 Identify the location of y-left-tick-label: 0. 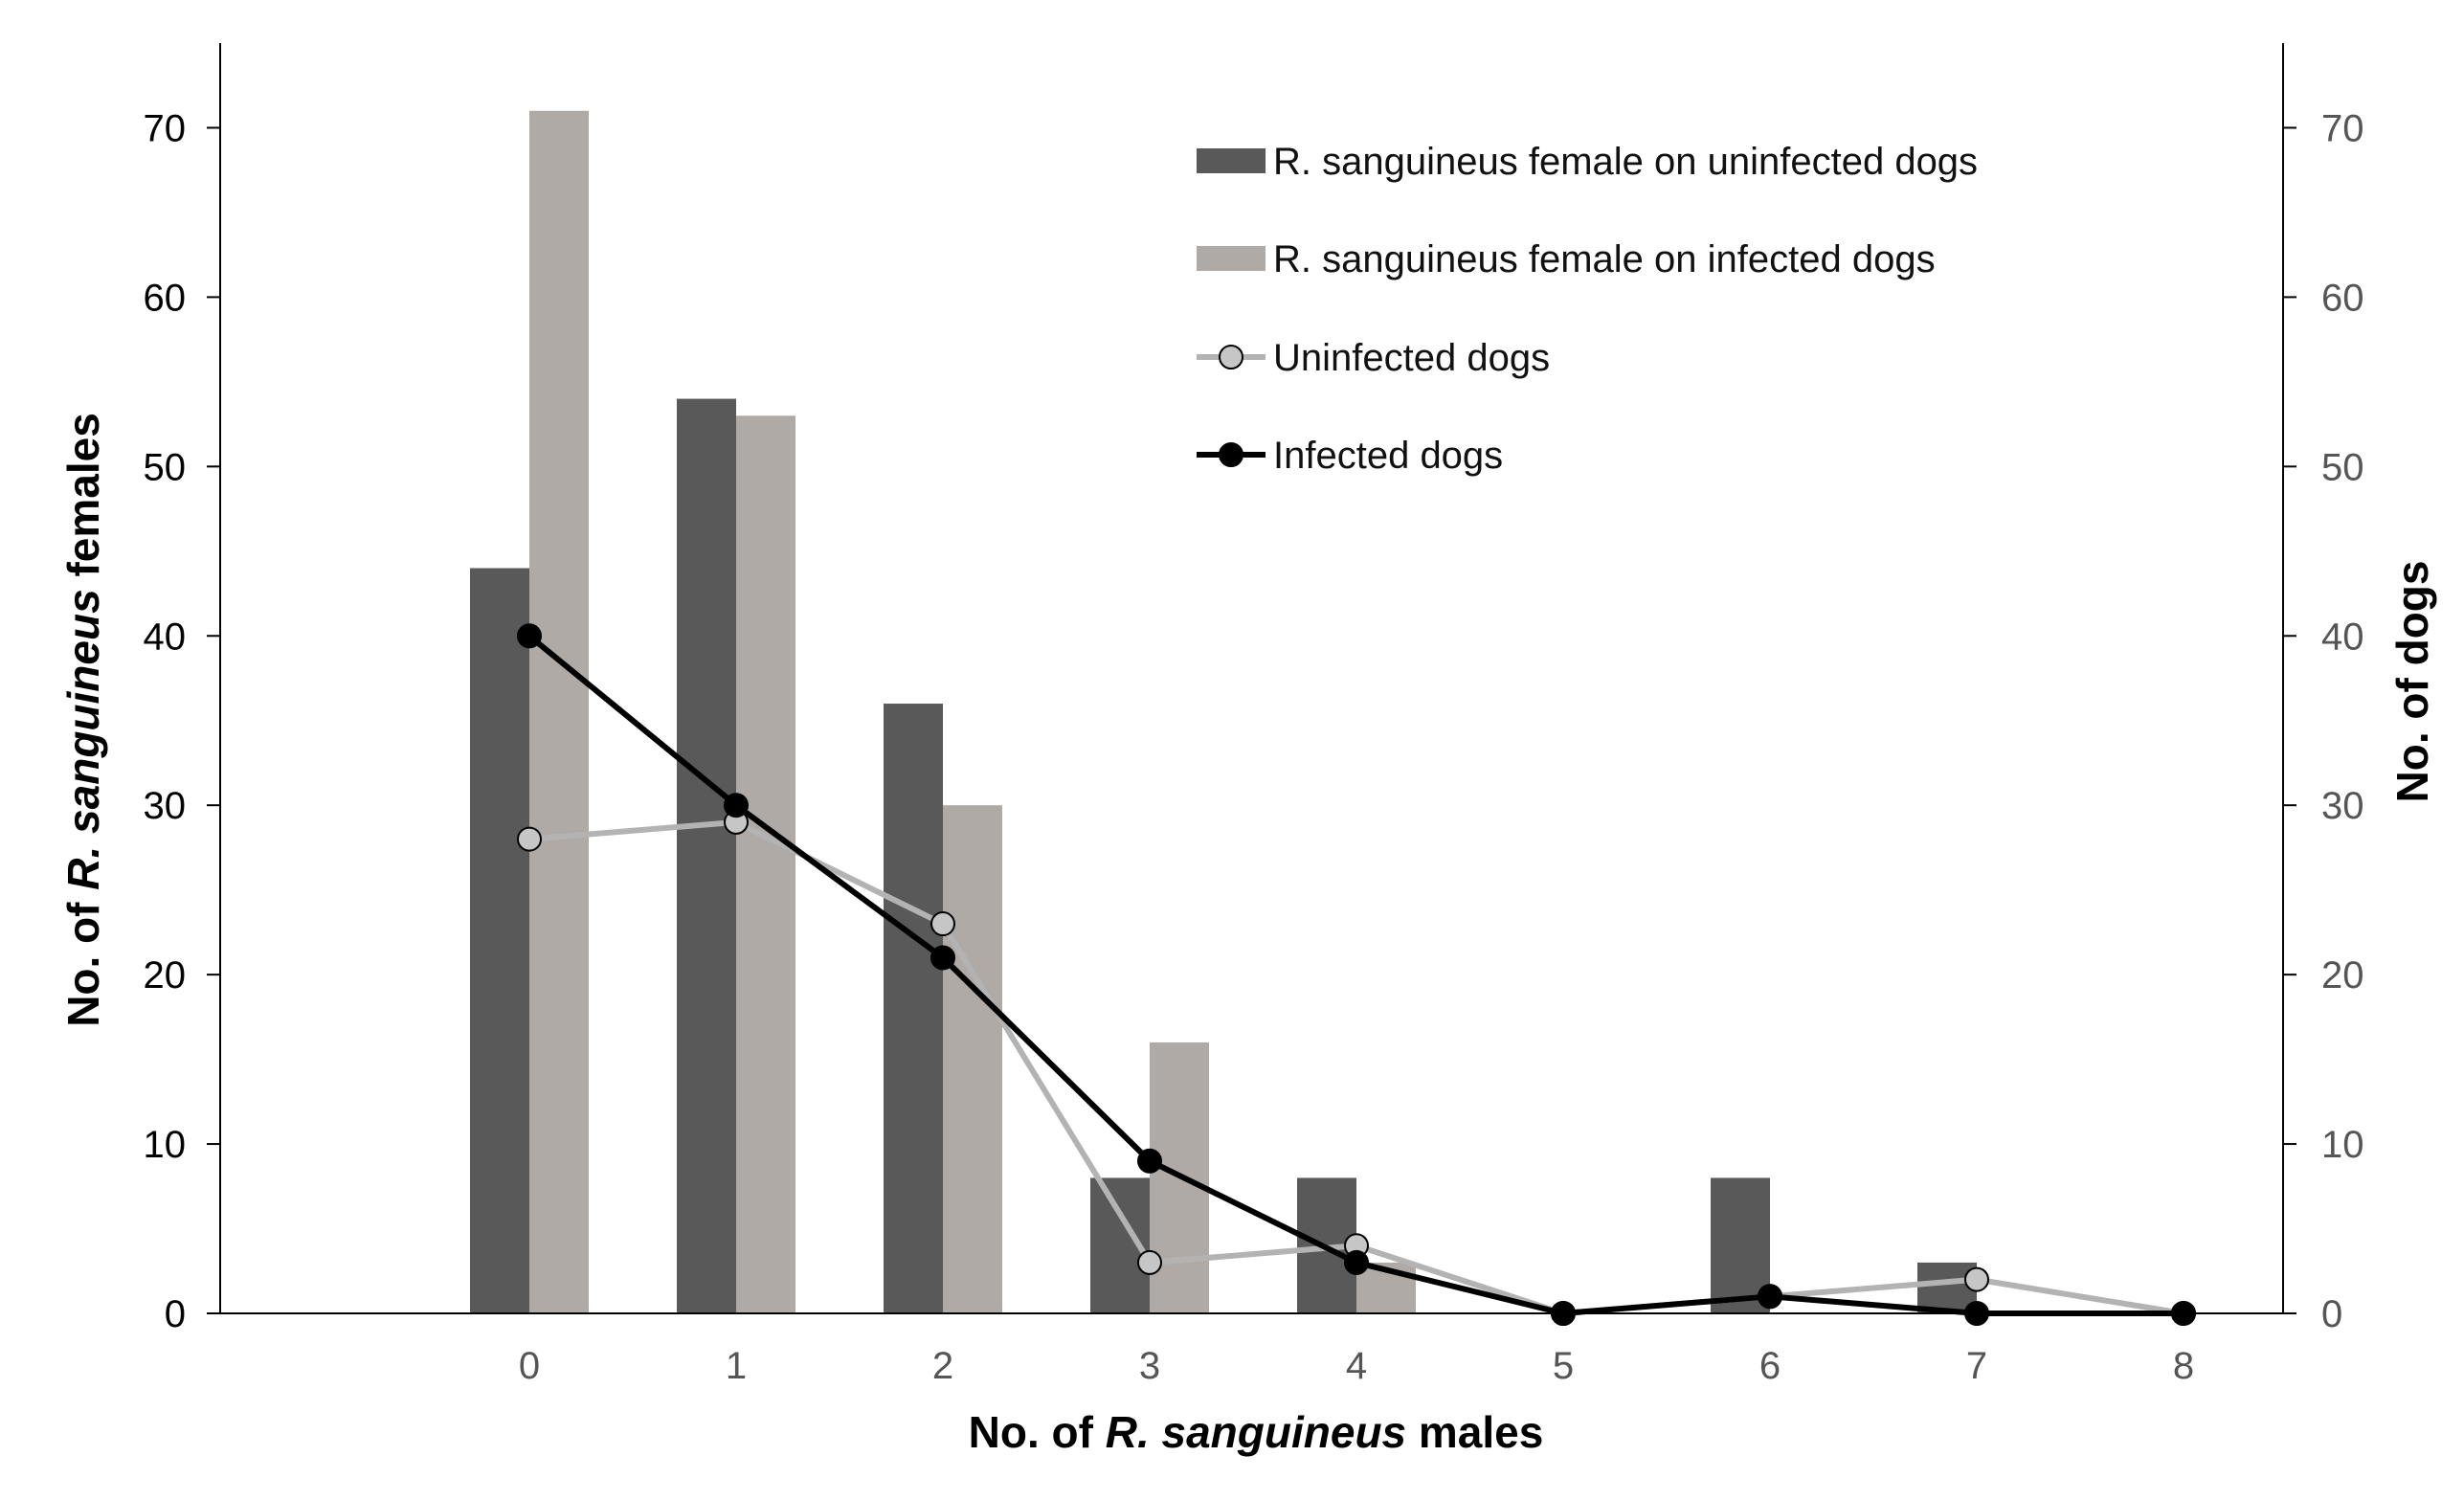
(176, 1314).